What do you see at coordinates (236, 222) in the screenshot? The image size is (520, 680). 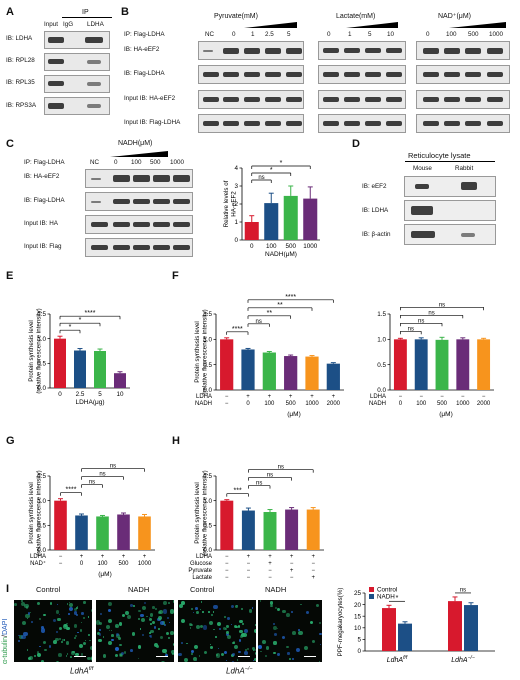 I see `y-tick-label: 1` at bounding box center [236, 222].